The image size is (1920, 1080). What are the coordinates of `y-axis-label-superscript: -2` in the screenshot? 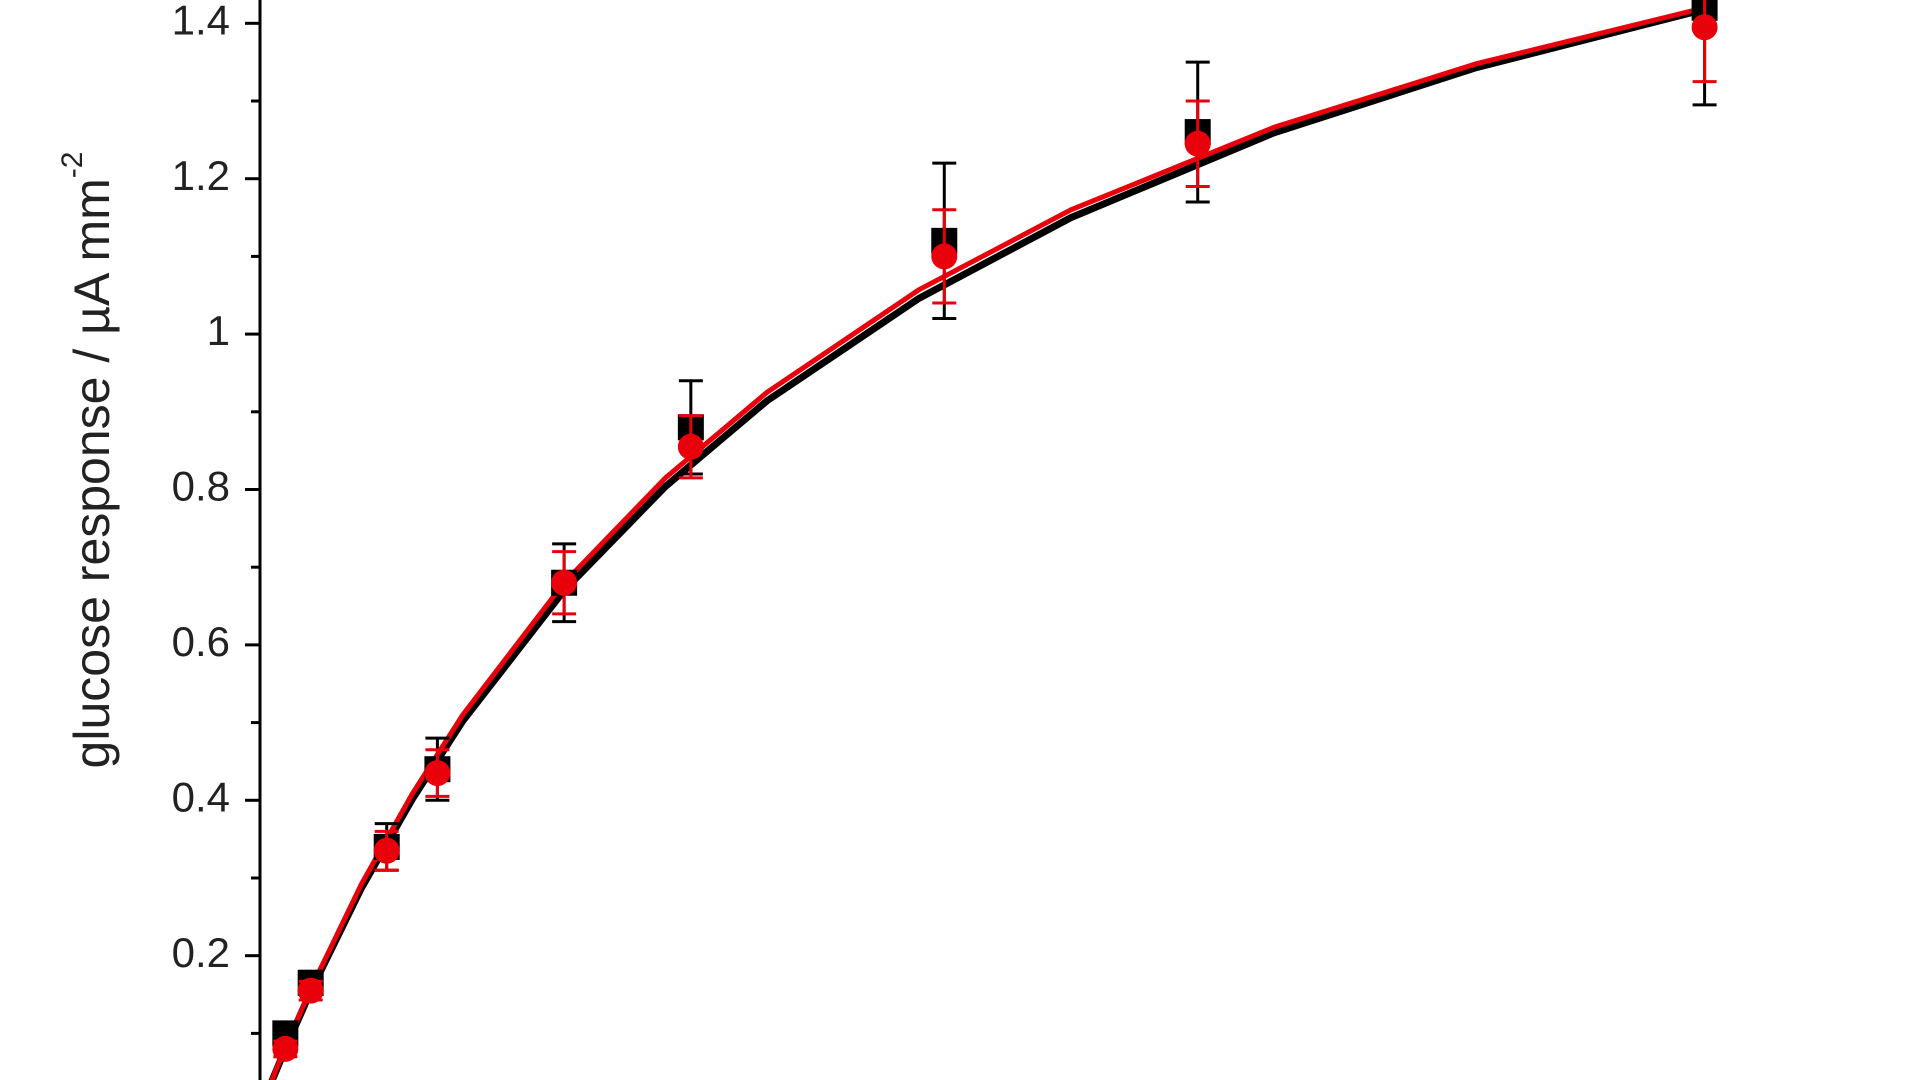 It's located at (72, 165).